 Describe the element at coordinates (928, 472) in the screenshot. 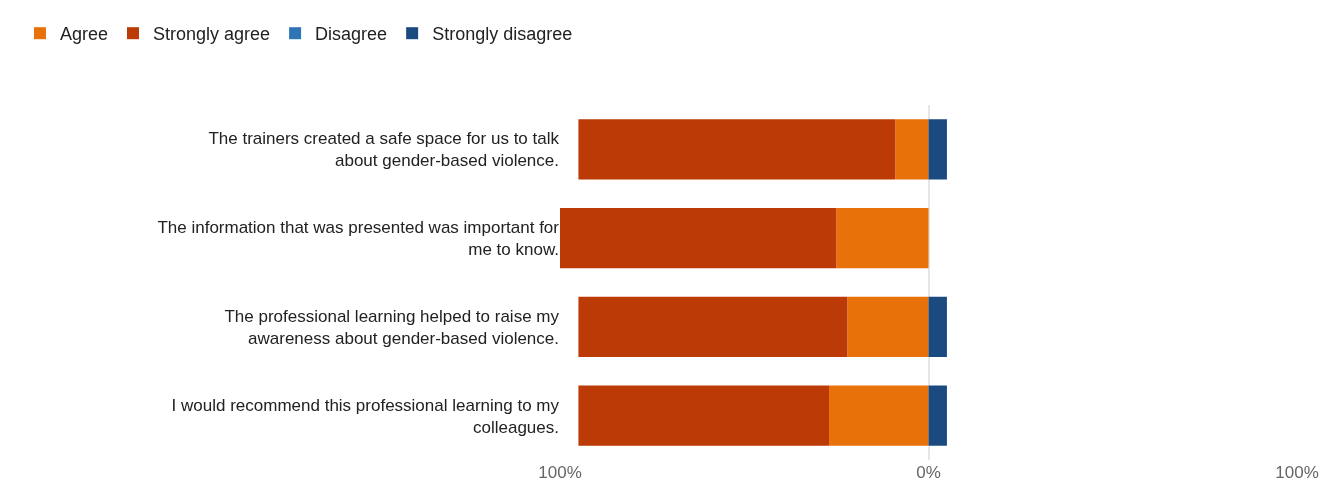

I see `x-tick-label: 0%` at that location.